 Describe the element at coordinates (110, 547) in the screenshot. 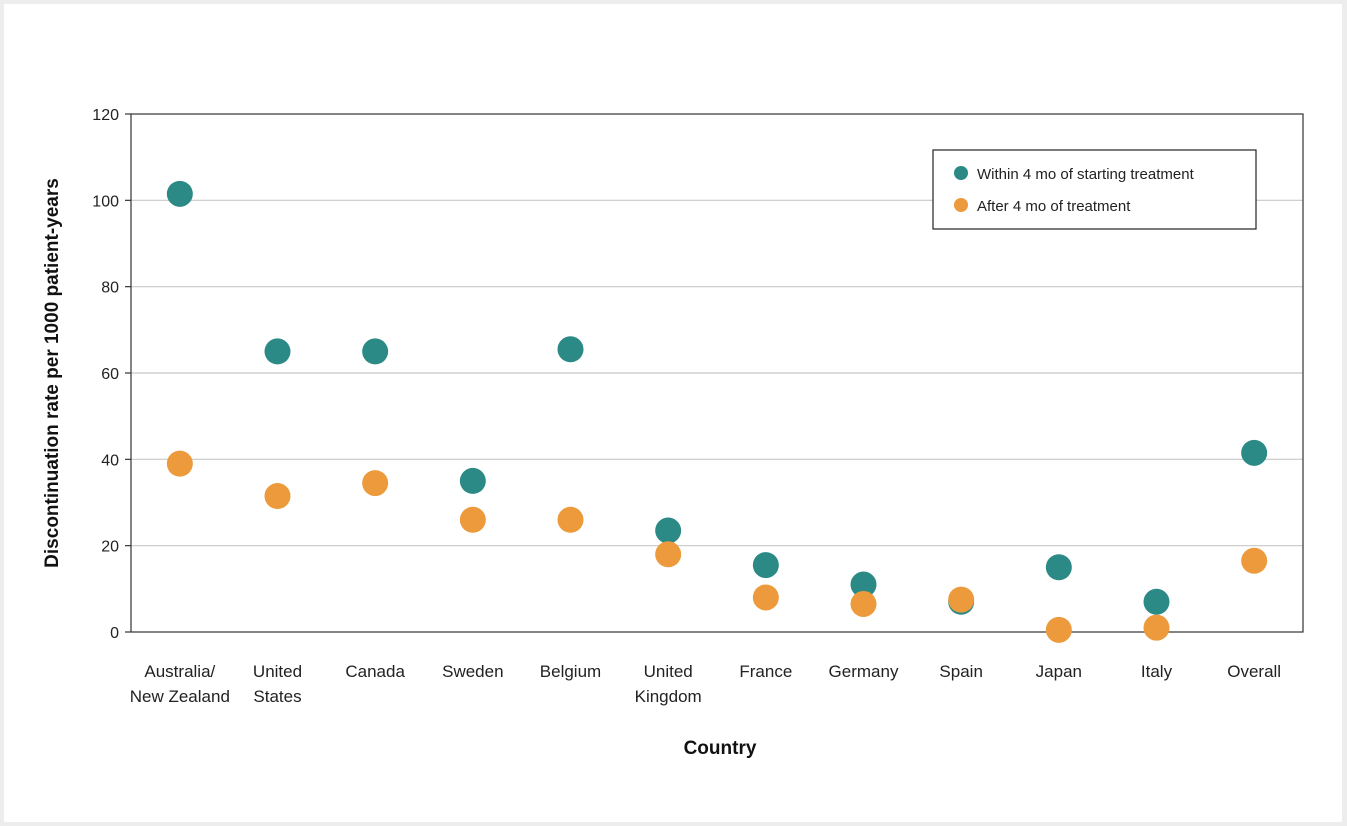

I see `y-tick-label: 20` at that location.